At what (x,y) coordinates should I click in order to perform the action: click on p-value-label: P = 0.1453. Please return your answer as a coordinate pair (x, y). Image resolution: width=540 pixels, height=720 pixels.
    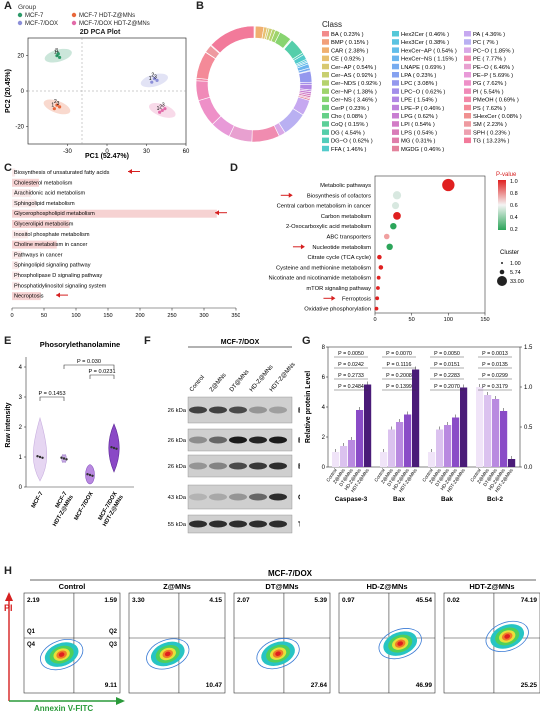
    Looking at the image, I should click on (51, 394).